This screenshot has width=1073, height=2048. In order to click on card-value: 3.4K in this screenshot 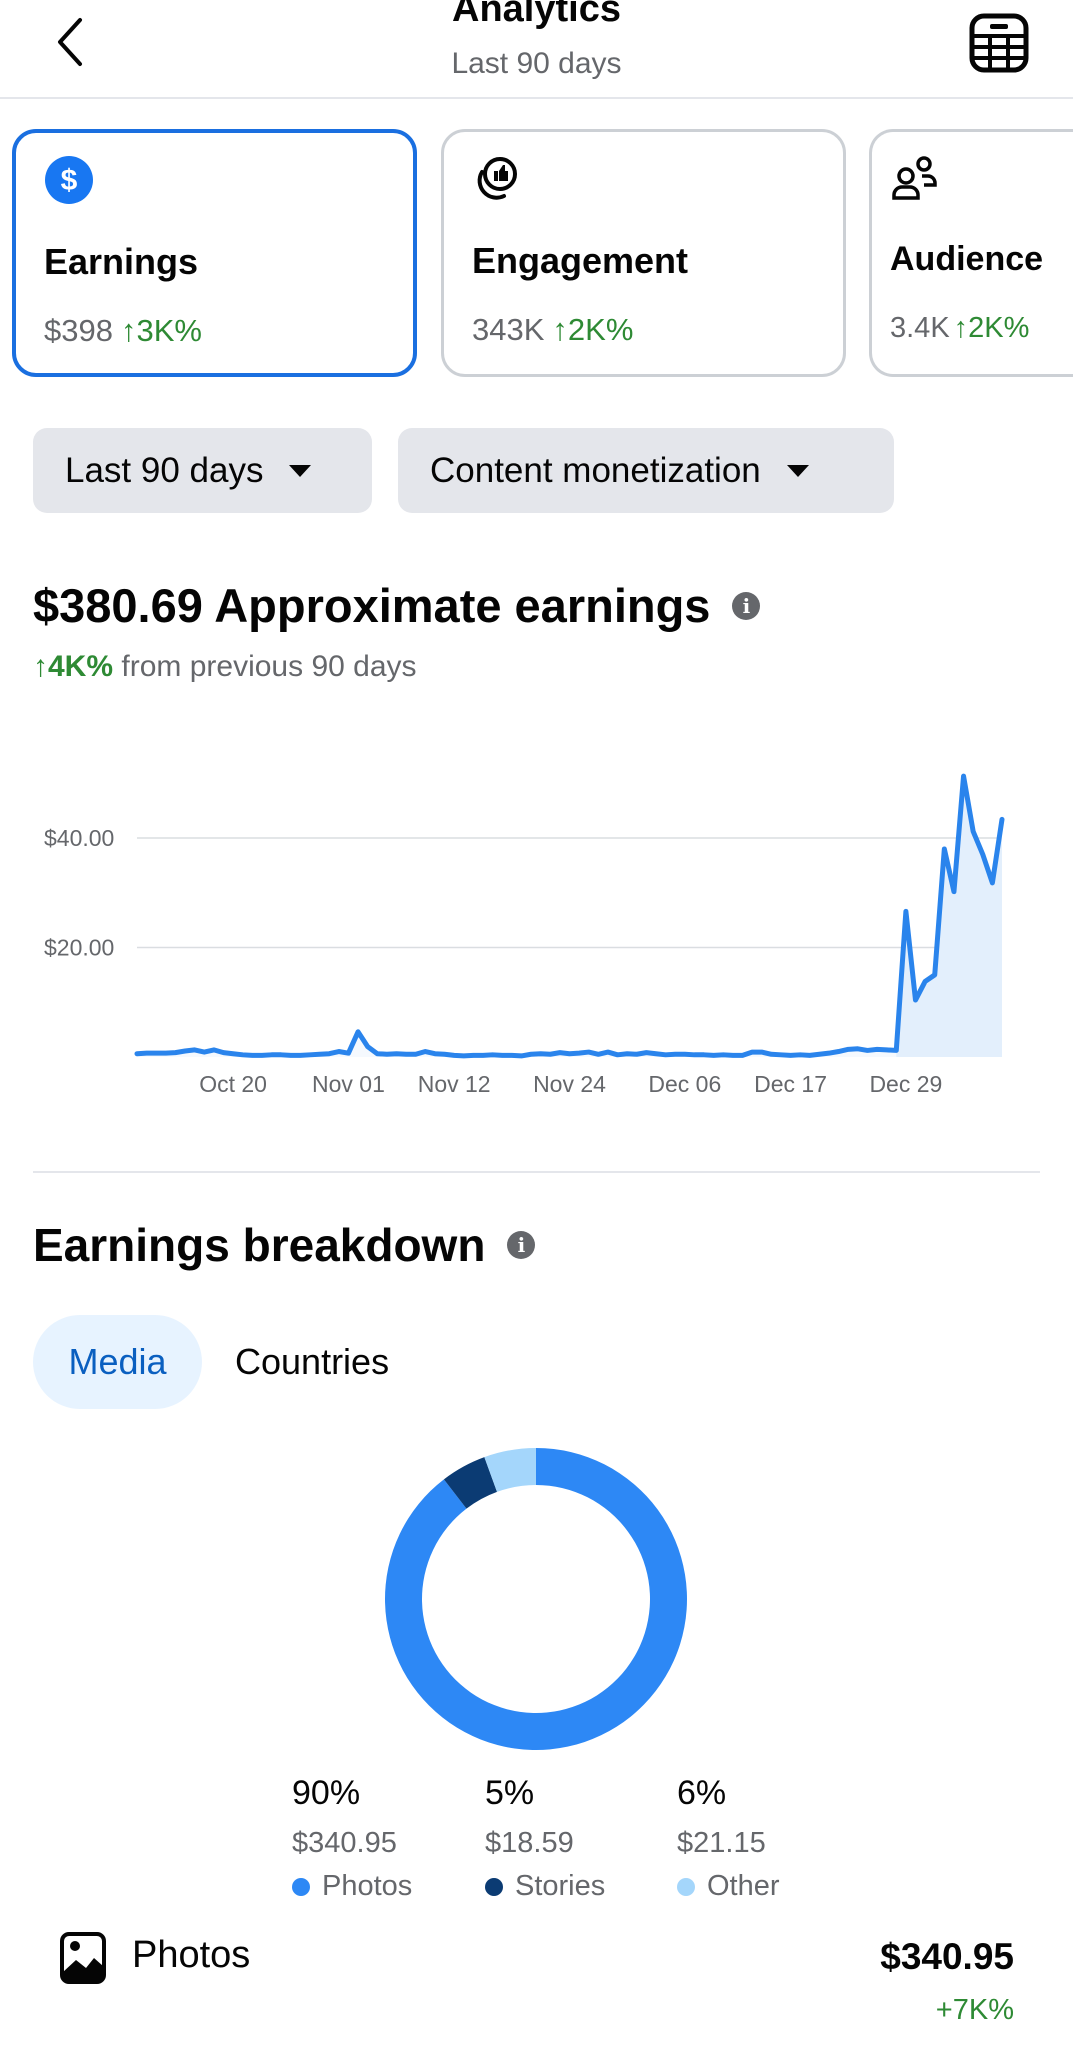, I will do `click(920, 328)`.